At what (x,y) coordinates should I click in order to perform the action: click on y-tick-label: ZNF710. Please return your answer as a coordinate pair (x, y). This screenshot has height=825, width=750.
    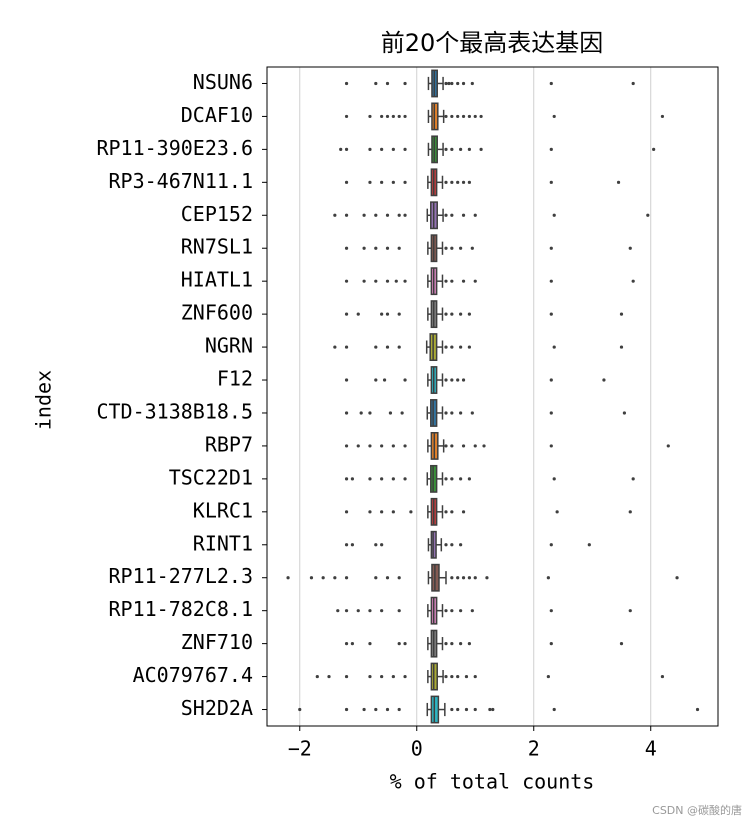
    Looking at the image, I should click on (217, 642).